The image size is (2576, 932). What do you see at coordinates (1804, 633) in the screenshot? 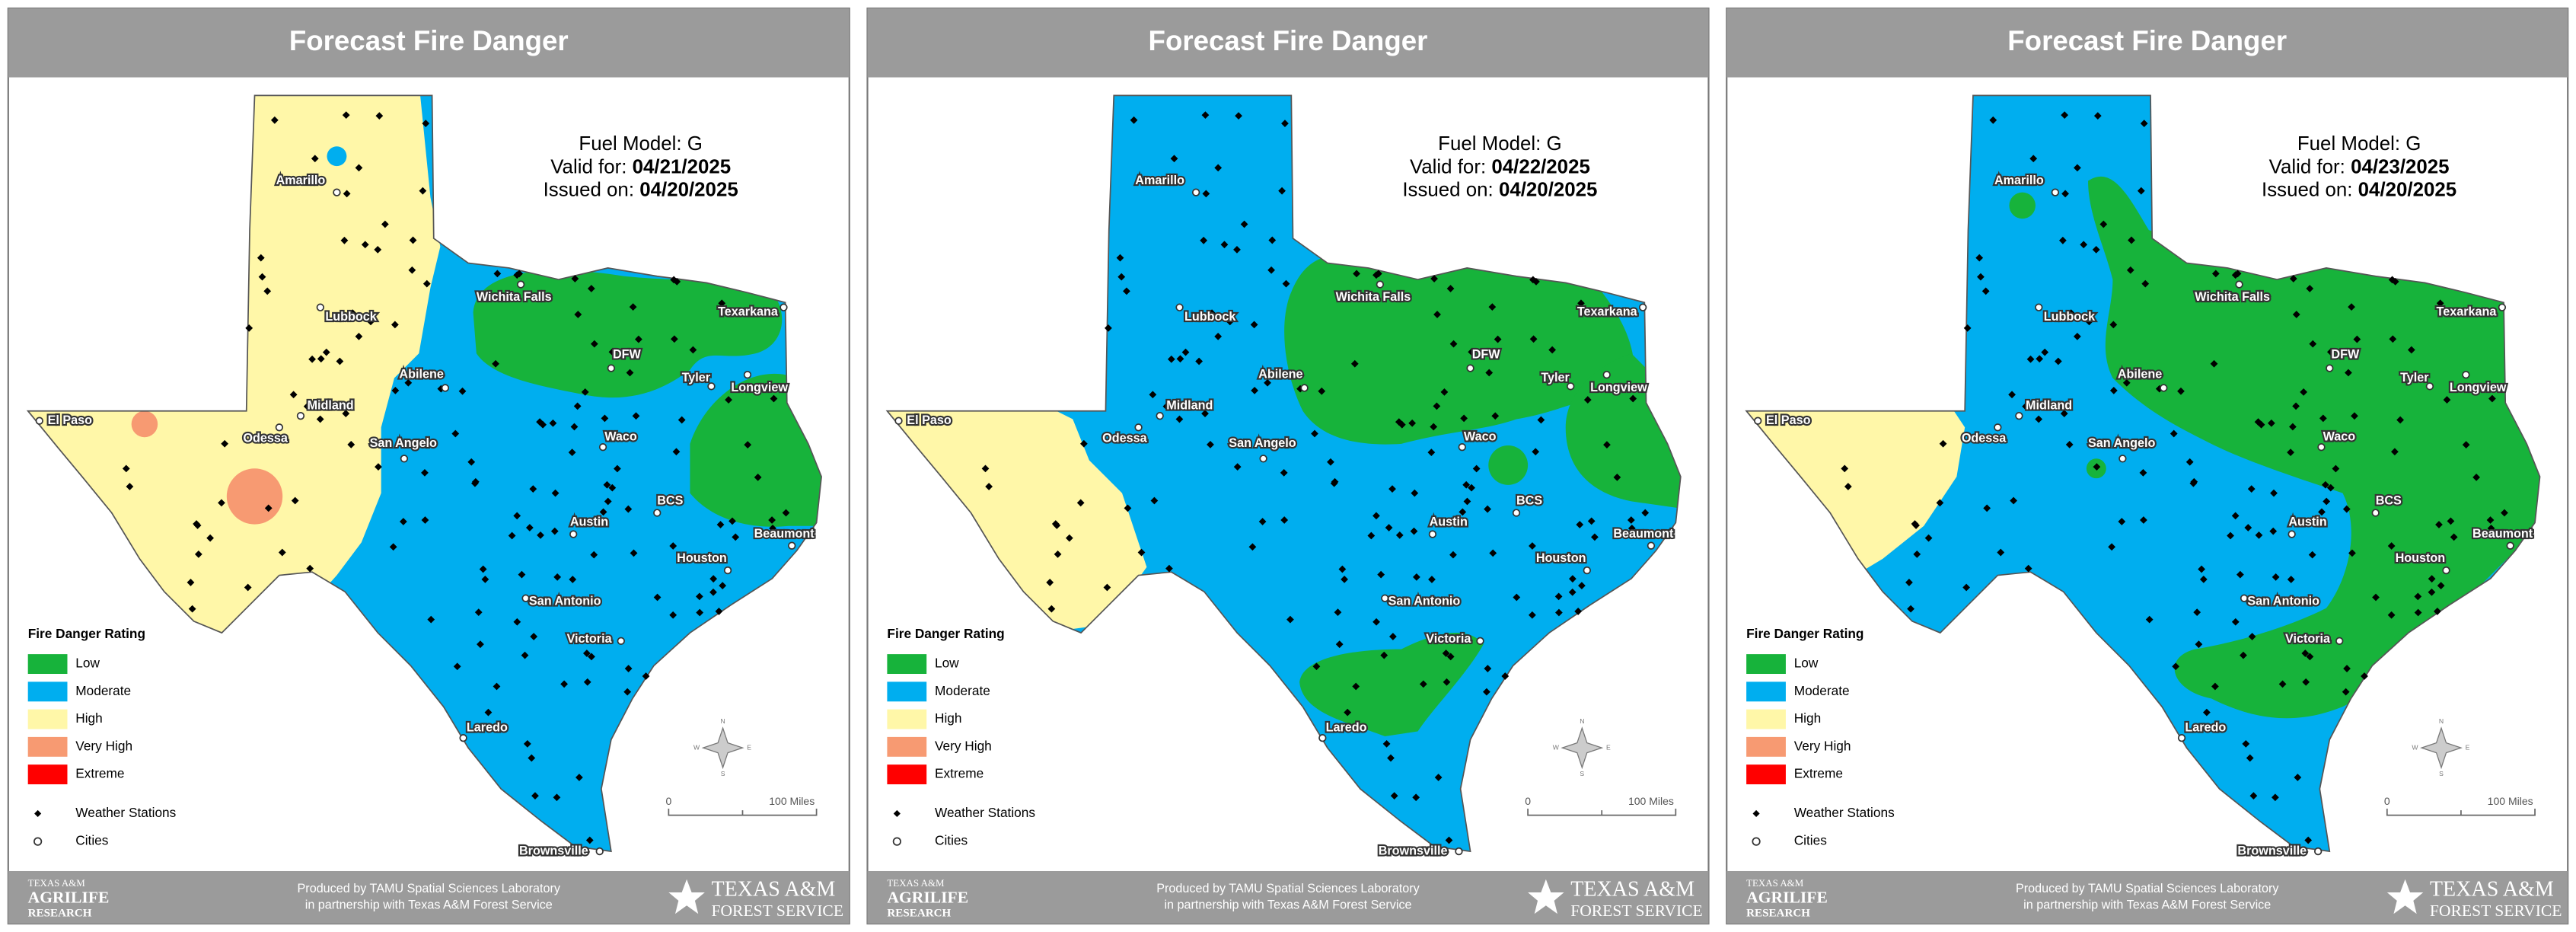
I see `legend-title: Fire Danger Rating` at bounding box center [1804, 633].